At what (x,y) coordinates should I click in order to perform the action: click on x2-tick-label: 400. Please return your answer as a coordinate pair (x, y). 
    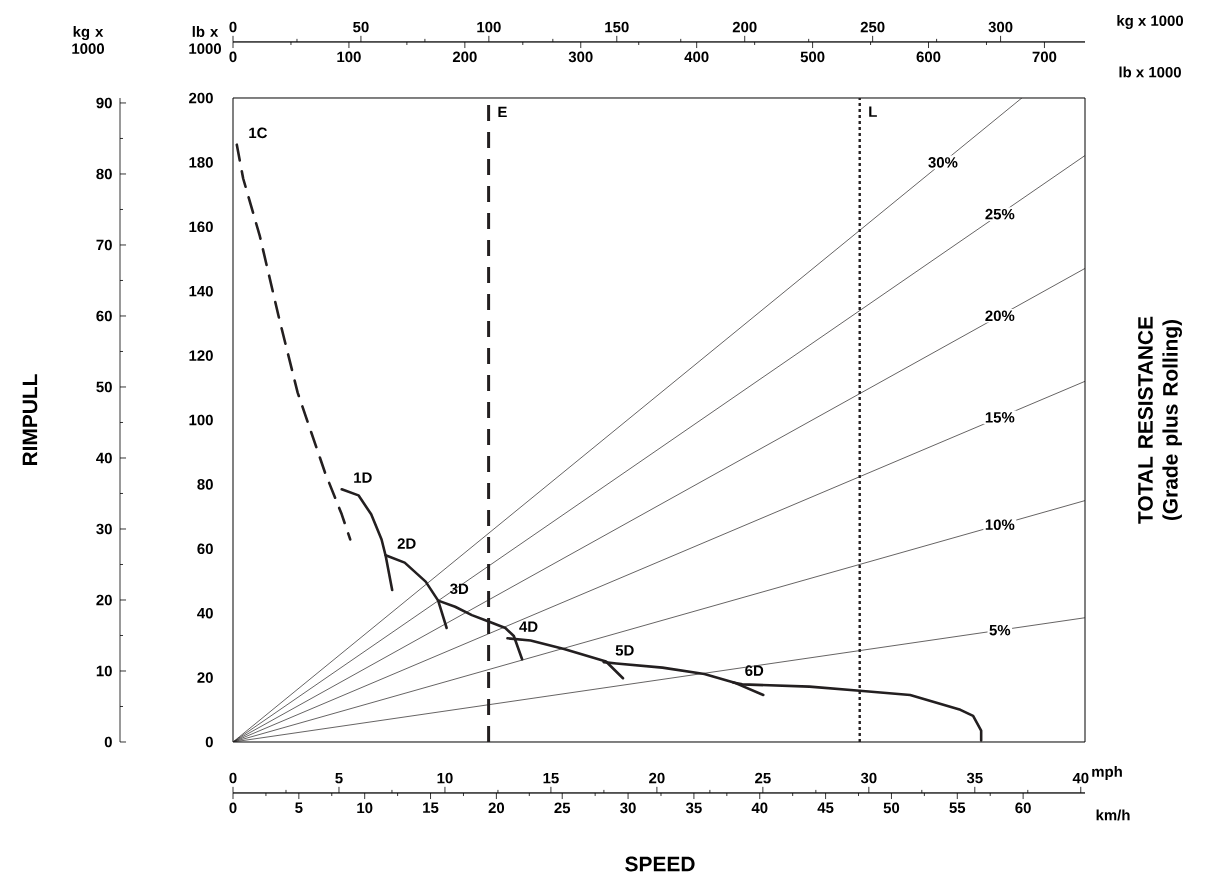
    Looking at the image, I should click on (696, 57).